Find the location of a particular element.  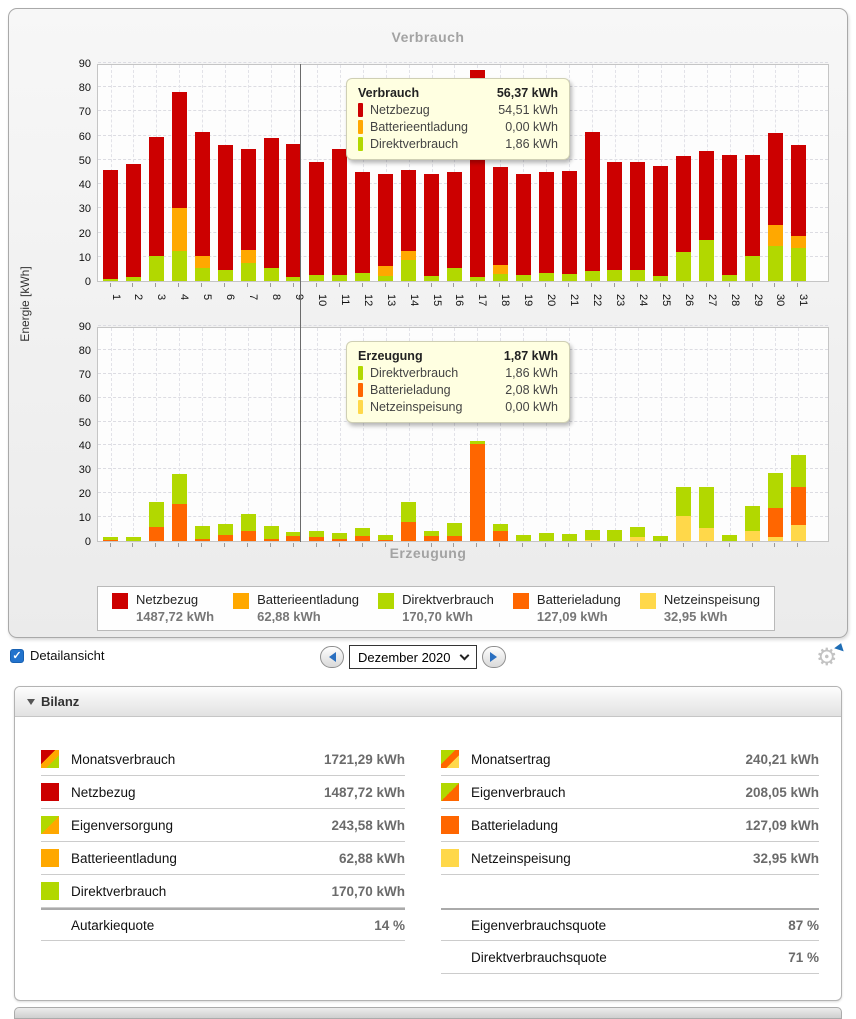

bar-segment-netzbezug-day4 is located at coordinates (179, 150).